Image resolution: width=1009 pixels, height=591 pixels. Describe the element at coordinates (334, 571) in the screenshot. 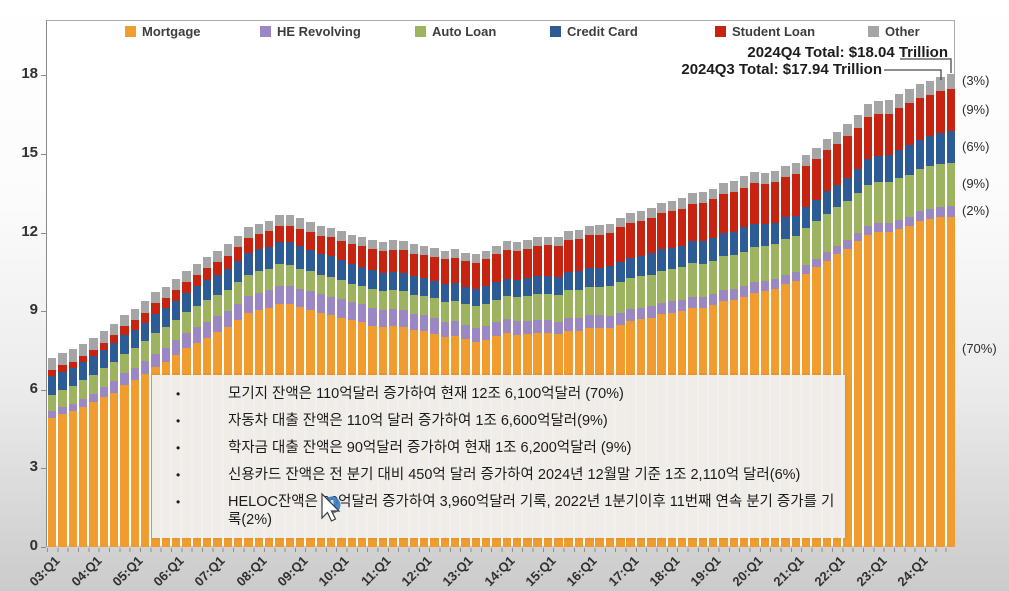

I see `x-tick-label: 10:Q1` at that location.